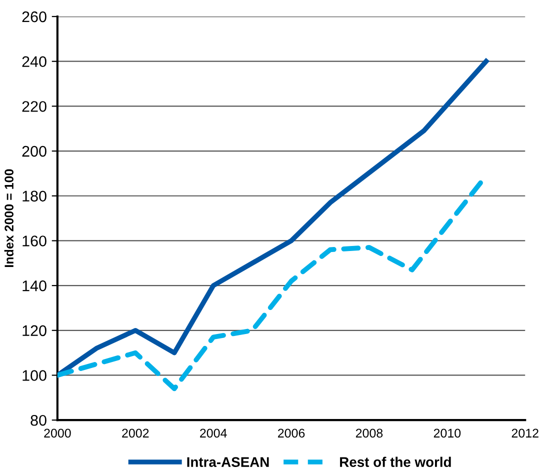 Image resolution: width=547 pixels, height=472 pixels. What do you see at coordinates (34, 196) in the screenshot?
I see `y-tick-label: 180` at bounding box center [34, 196].